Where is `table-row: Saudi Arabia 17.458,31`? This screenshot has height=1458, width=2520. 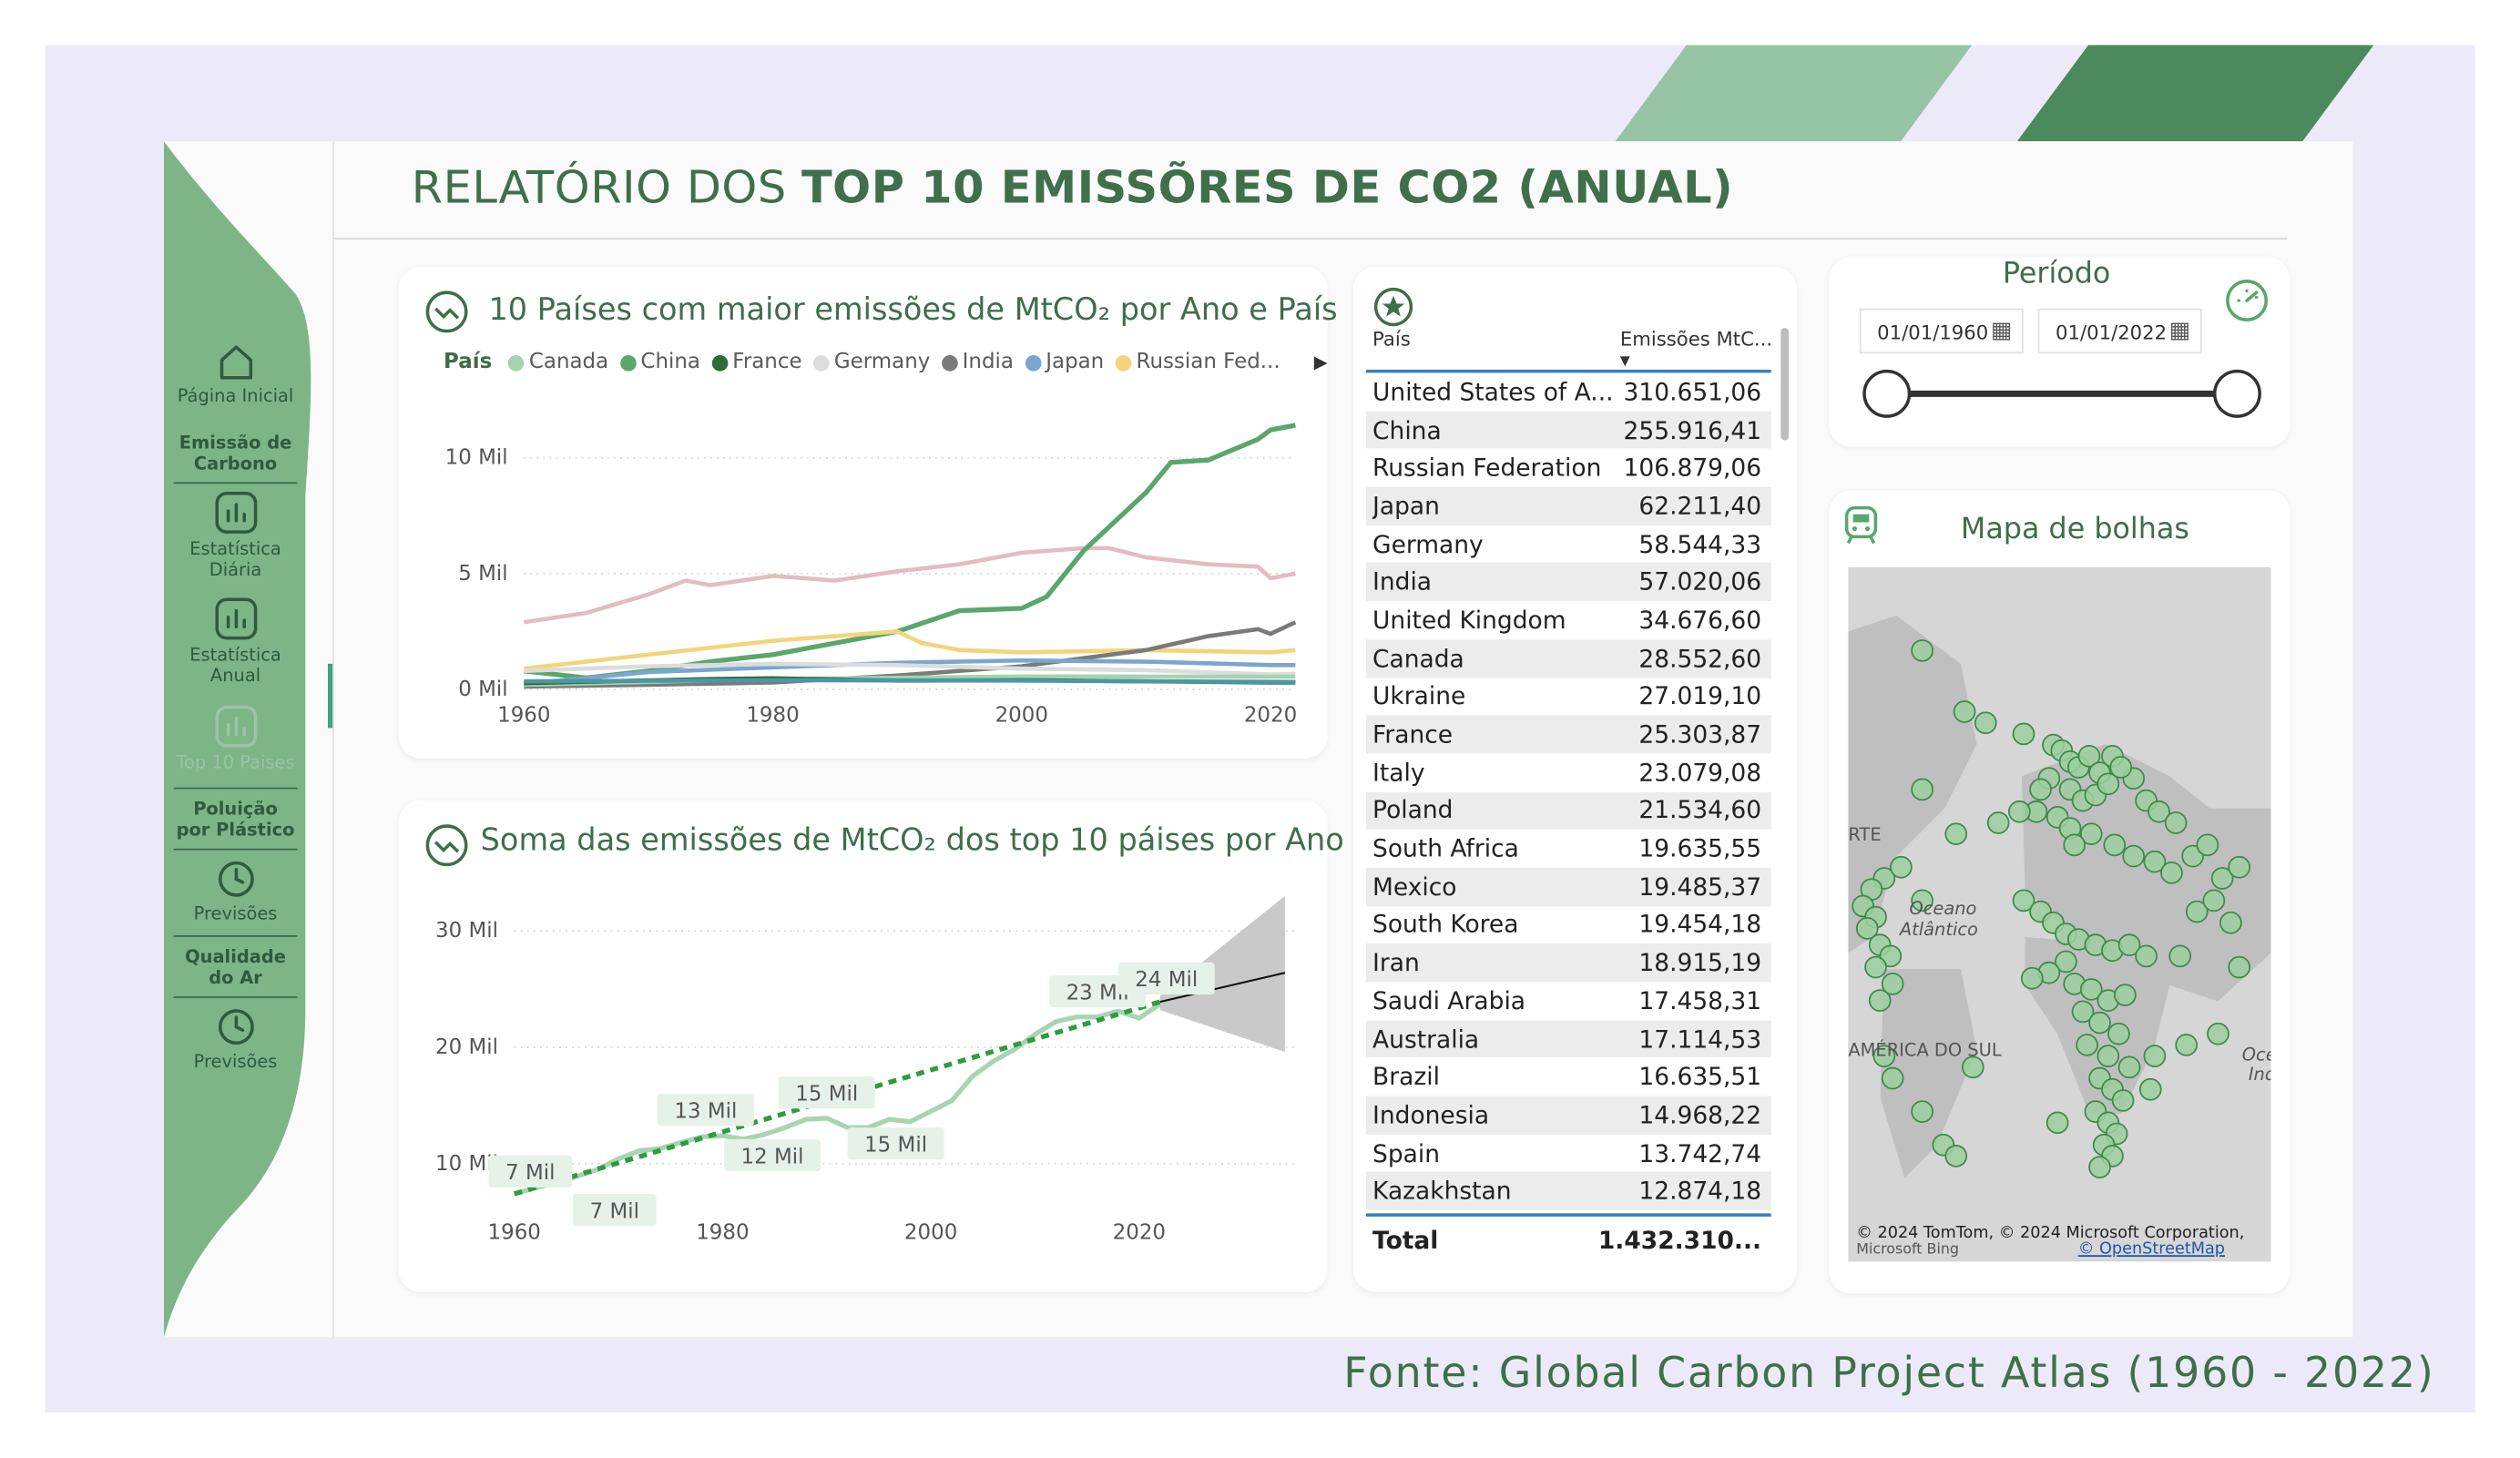 table-row: Saudi Arabia 17.458,31 is located at coordinates (1568, 1001).